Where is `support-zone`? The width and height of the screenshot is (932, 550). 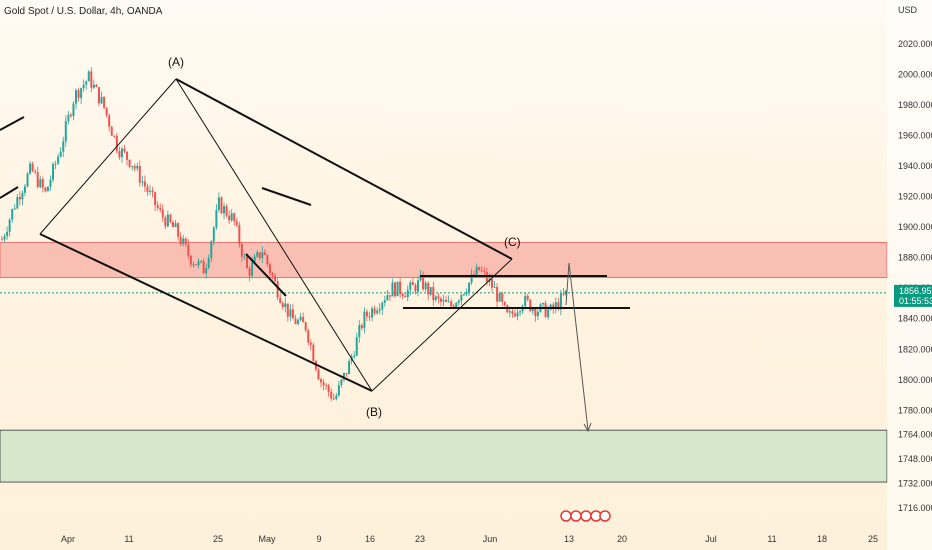
support-zone is located at coordinates (444, 456).